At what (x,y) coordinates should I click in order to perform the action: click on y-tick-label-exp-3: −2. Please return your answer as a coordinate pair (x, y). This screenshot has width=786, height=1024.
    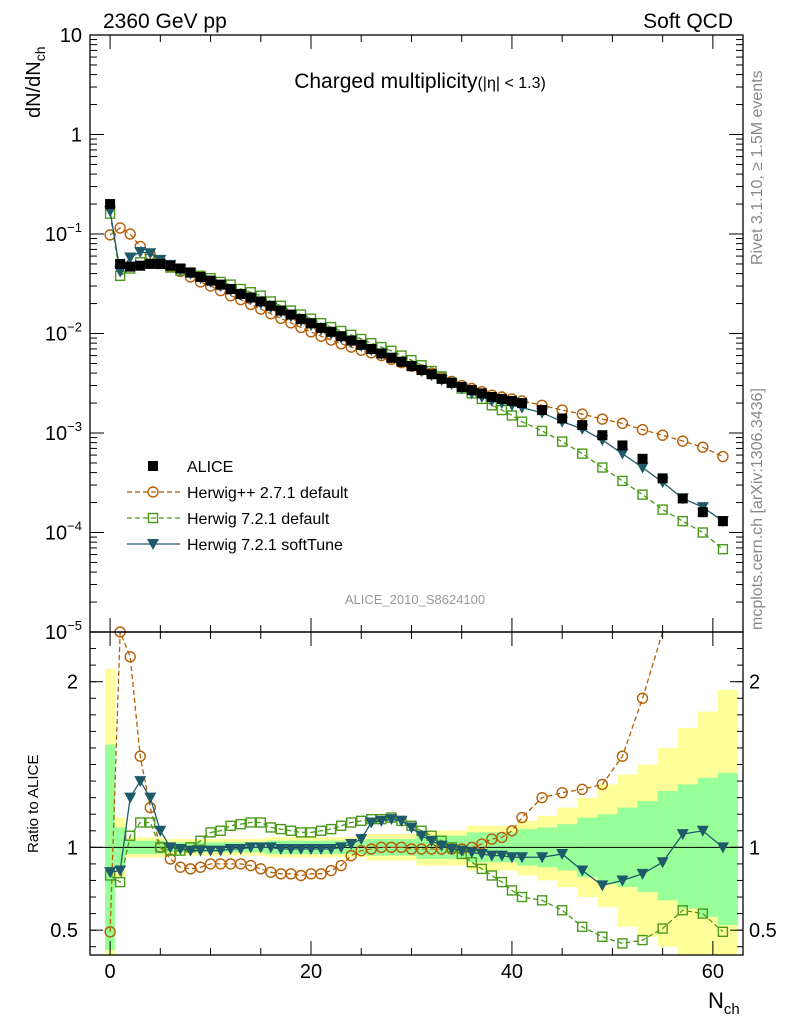
    Looking at the image, I should click on (74, 327).